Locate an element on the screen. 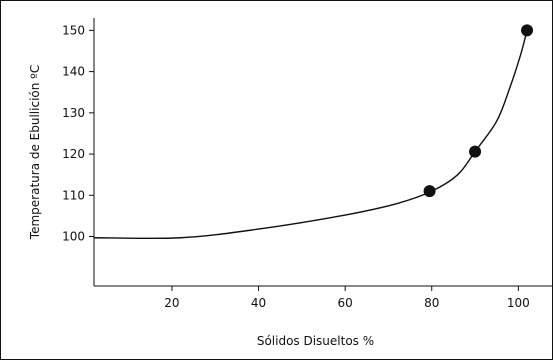  x-tick-label: 100 is located at coordinates (518, 303).